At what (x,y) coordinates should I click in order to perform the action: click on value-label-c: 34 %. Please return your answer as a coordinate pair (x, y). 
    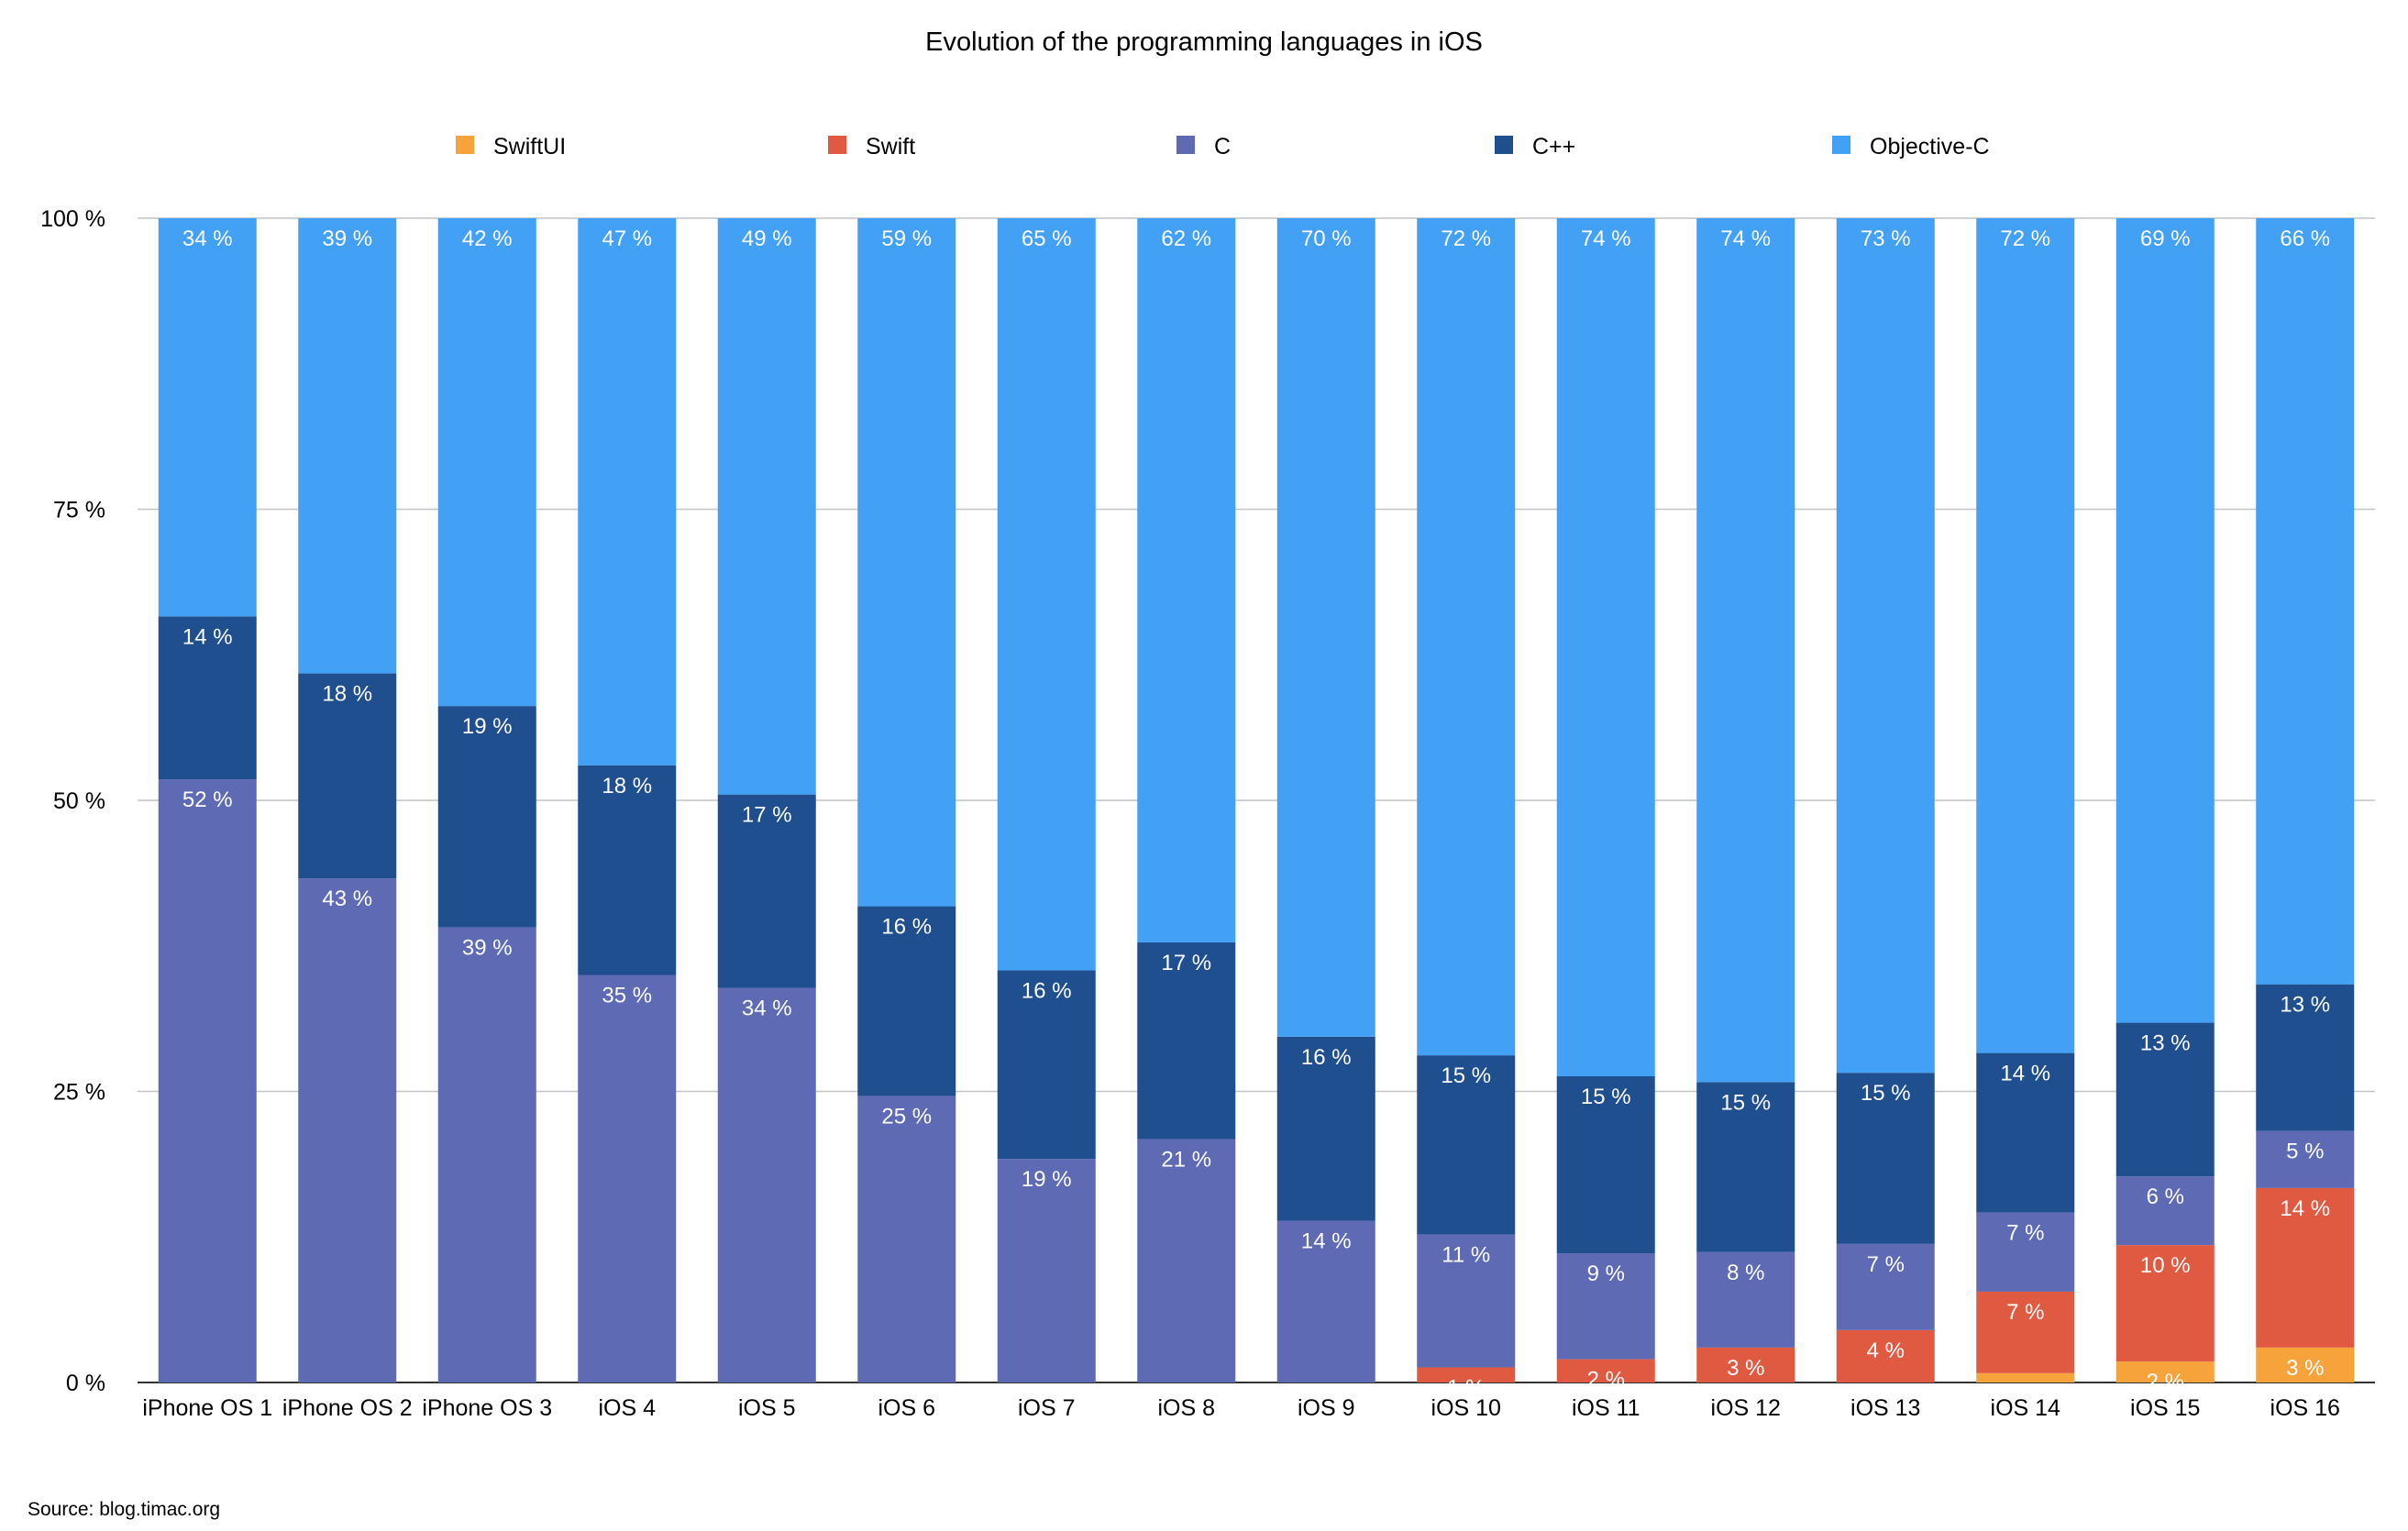
    Looking at the image, I should click on (767, 1008).